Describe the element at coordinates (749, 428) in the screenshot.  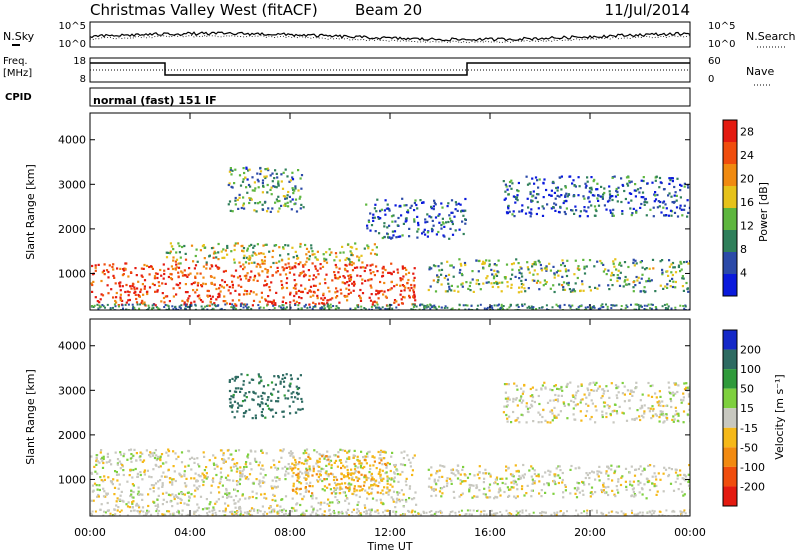
I see `colorbar-tick-label: -15` at that location.